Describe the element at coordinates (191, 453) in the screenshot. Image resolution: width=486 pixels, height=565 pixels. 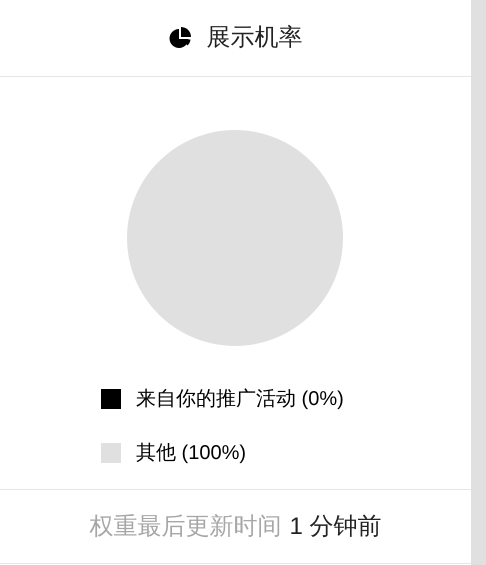
I see `legend-label: 其他 (100%)` at that location.